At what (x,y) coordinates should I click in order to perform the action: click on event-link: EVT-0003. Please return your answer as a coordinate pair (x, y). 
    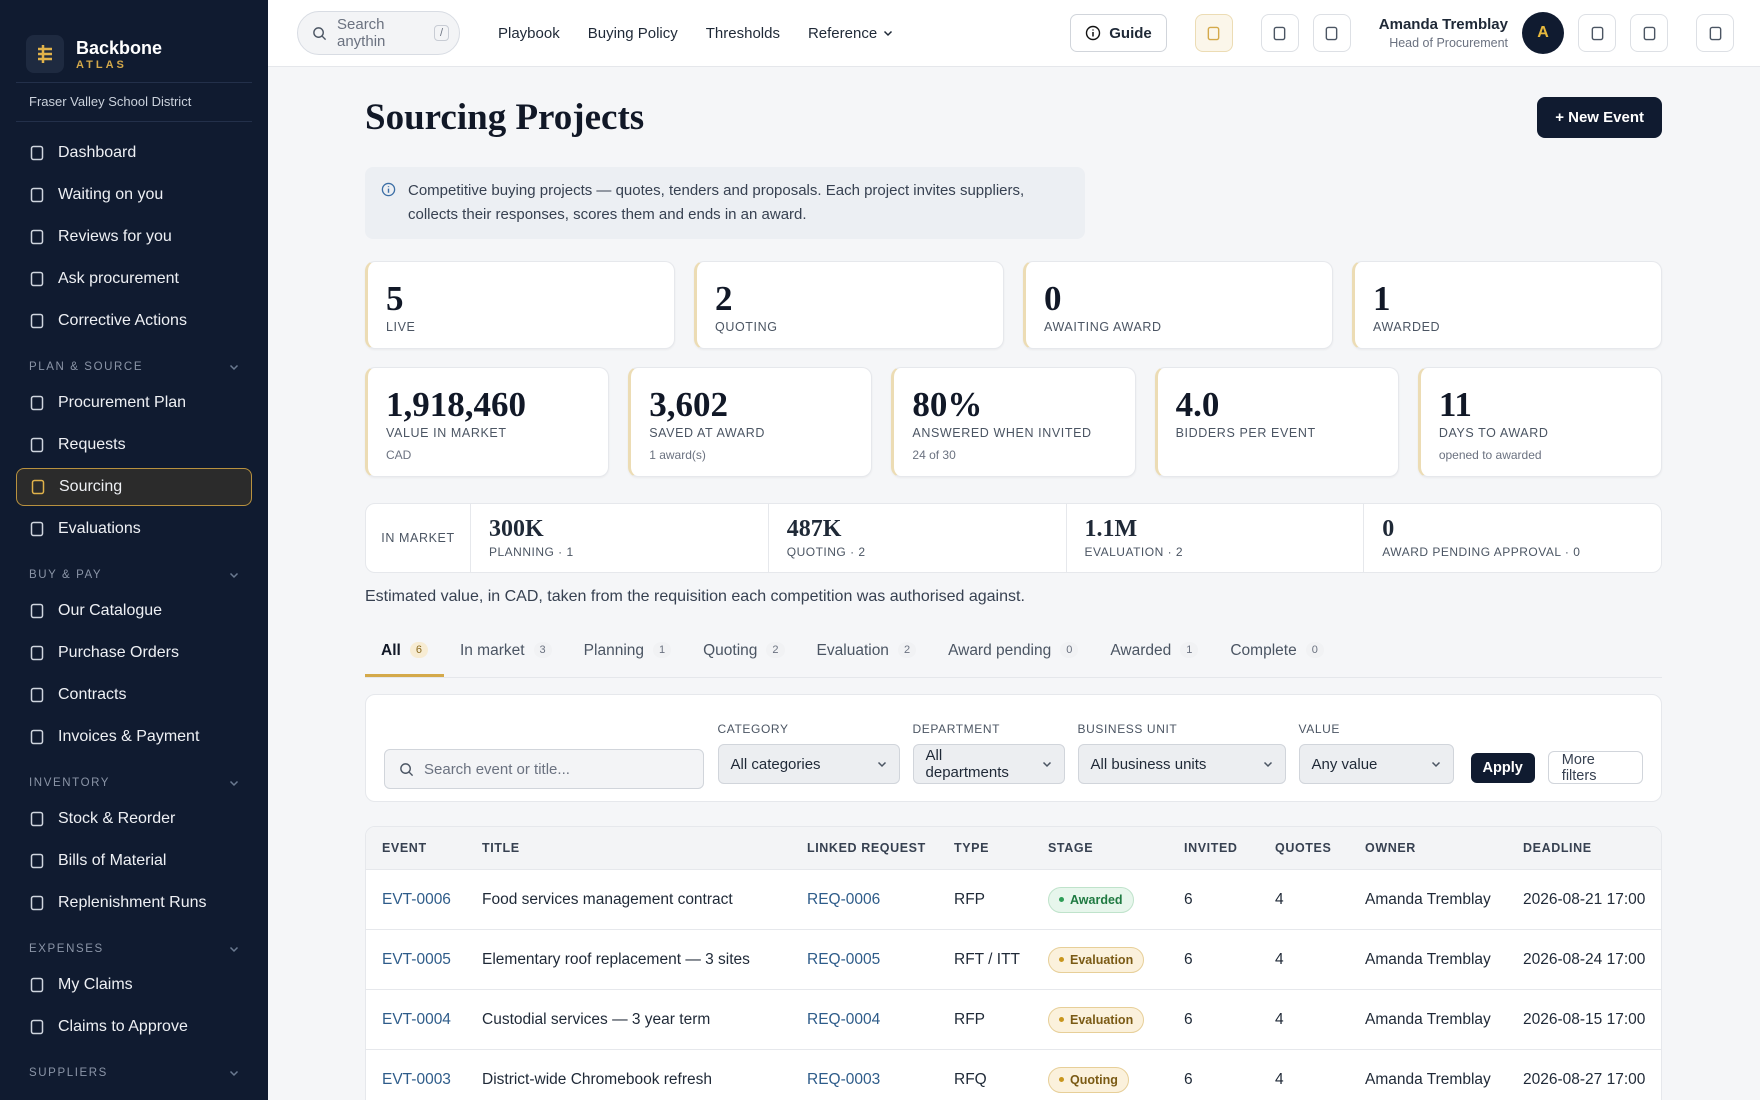
    Looking at the image, I should click on (416, 1079).